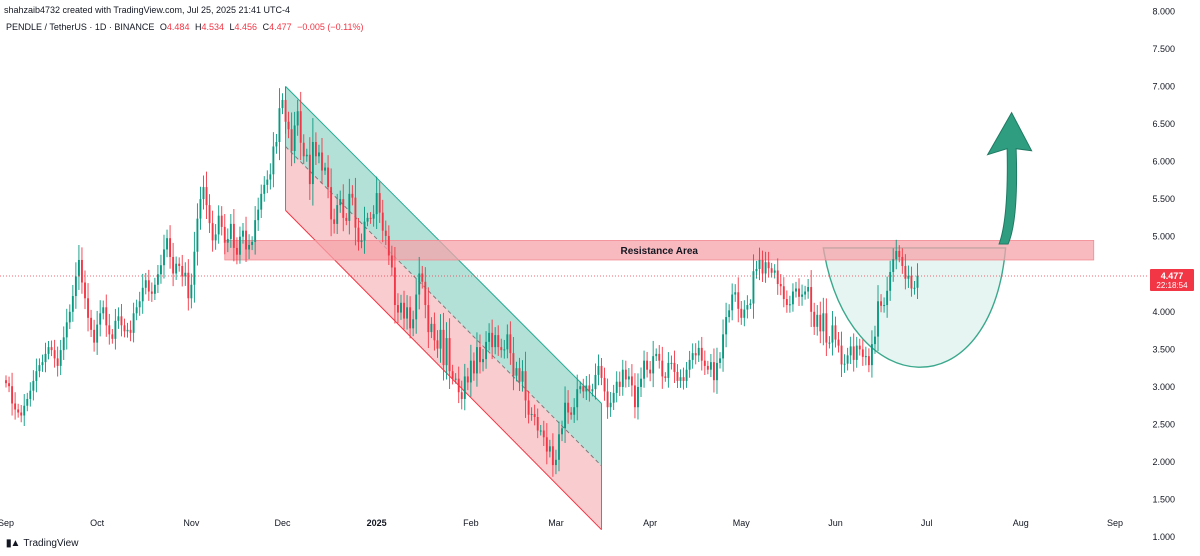  What do you see at coordinates (51, 543) in the screenshot?
I see `footer-brand: TradingView` at bounding box center [51, 543].